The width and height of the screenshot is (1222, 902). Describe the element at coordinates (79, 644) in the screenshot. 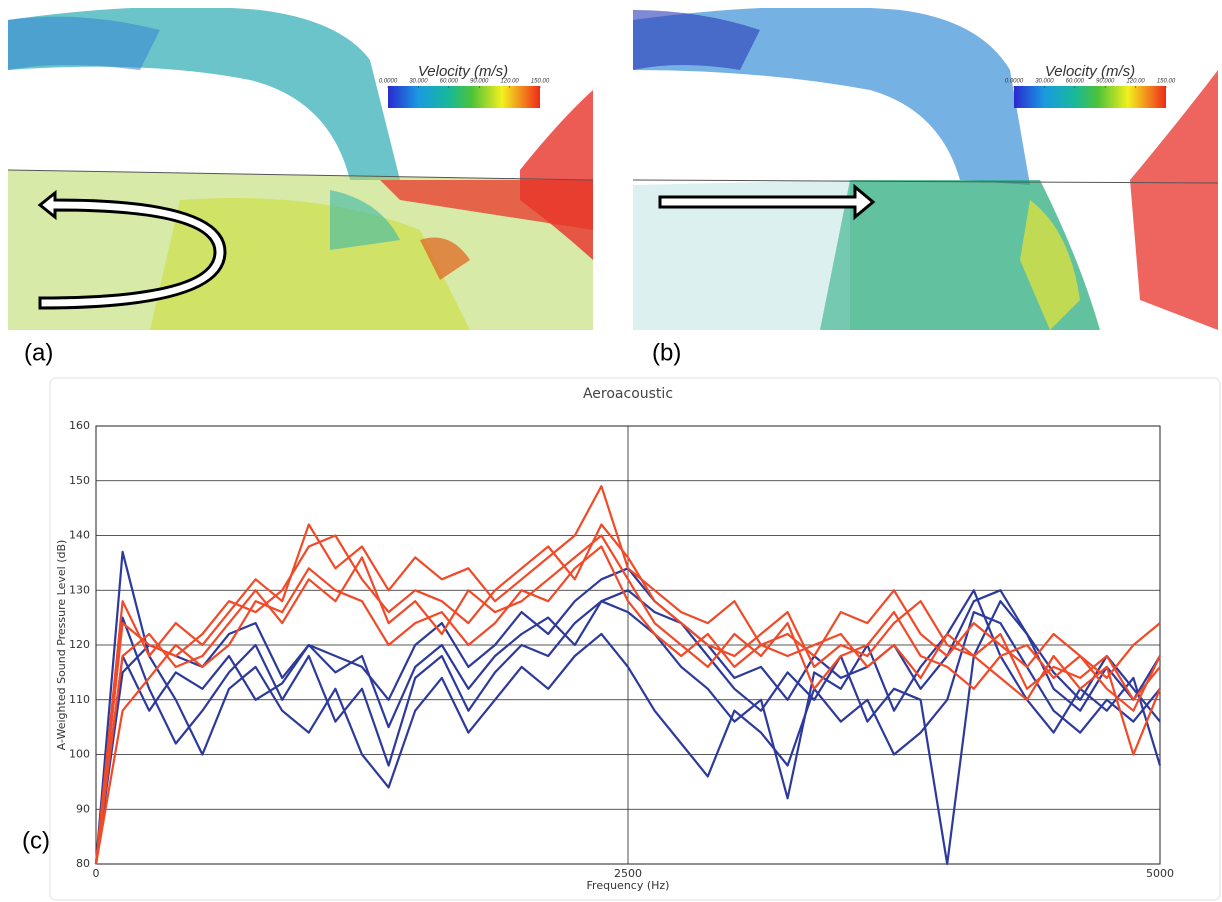

I see `y-tick-label: 120` at that location.